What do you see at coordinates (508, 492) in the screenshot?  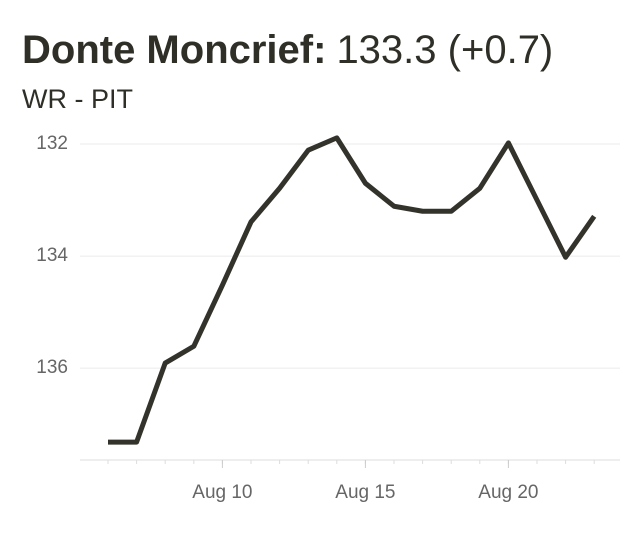 I see `x-tick-label: Aug 20` at bounding box center [508, 492].